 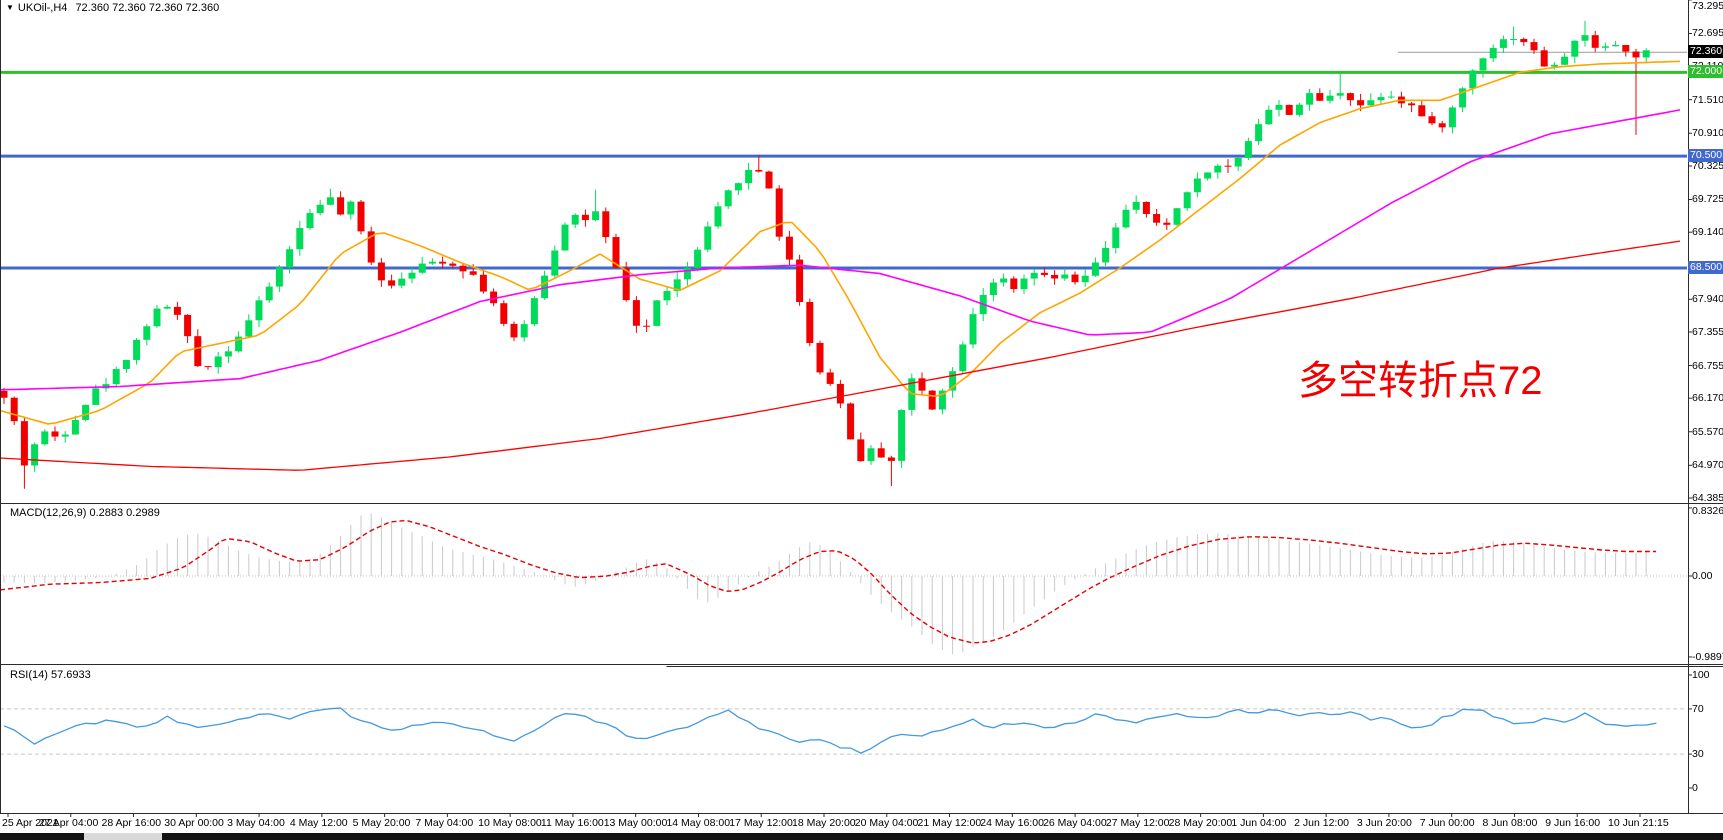 What do you see at coordinates (861, 836) in the screenshot?
I see `taskbar` at bounding box center [861, 836].